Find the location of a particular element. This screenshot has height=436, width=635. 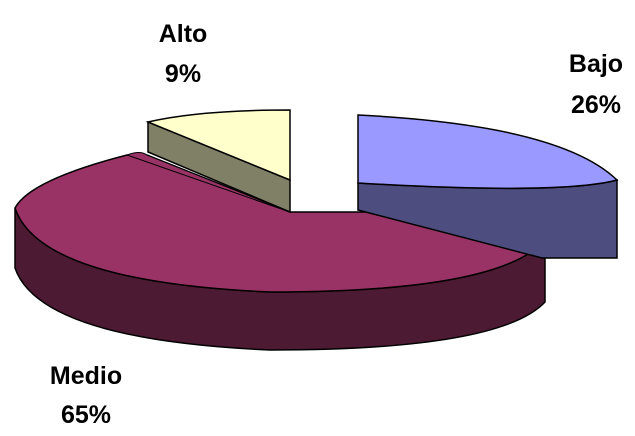

slice-medio-cut is located at coordinates (208, 182).